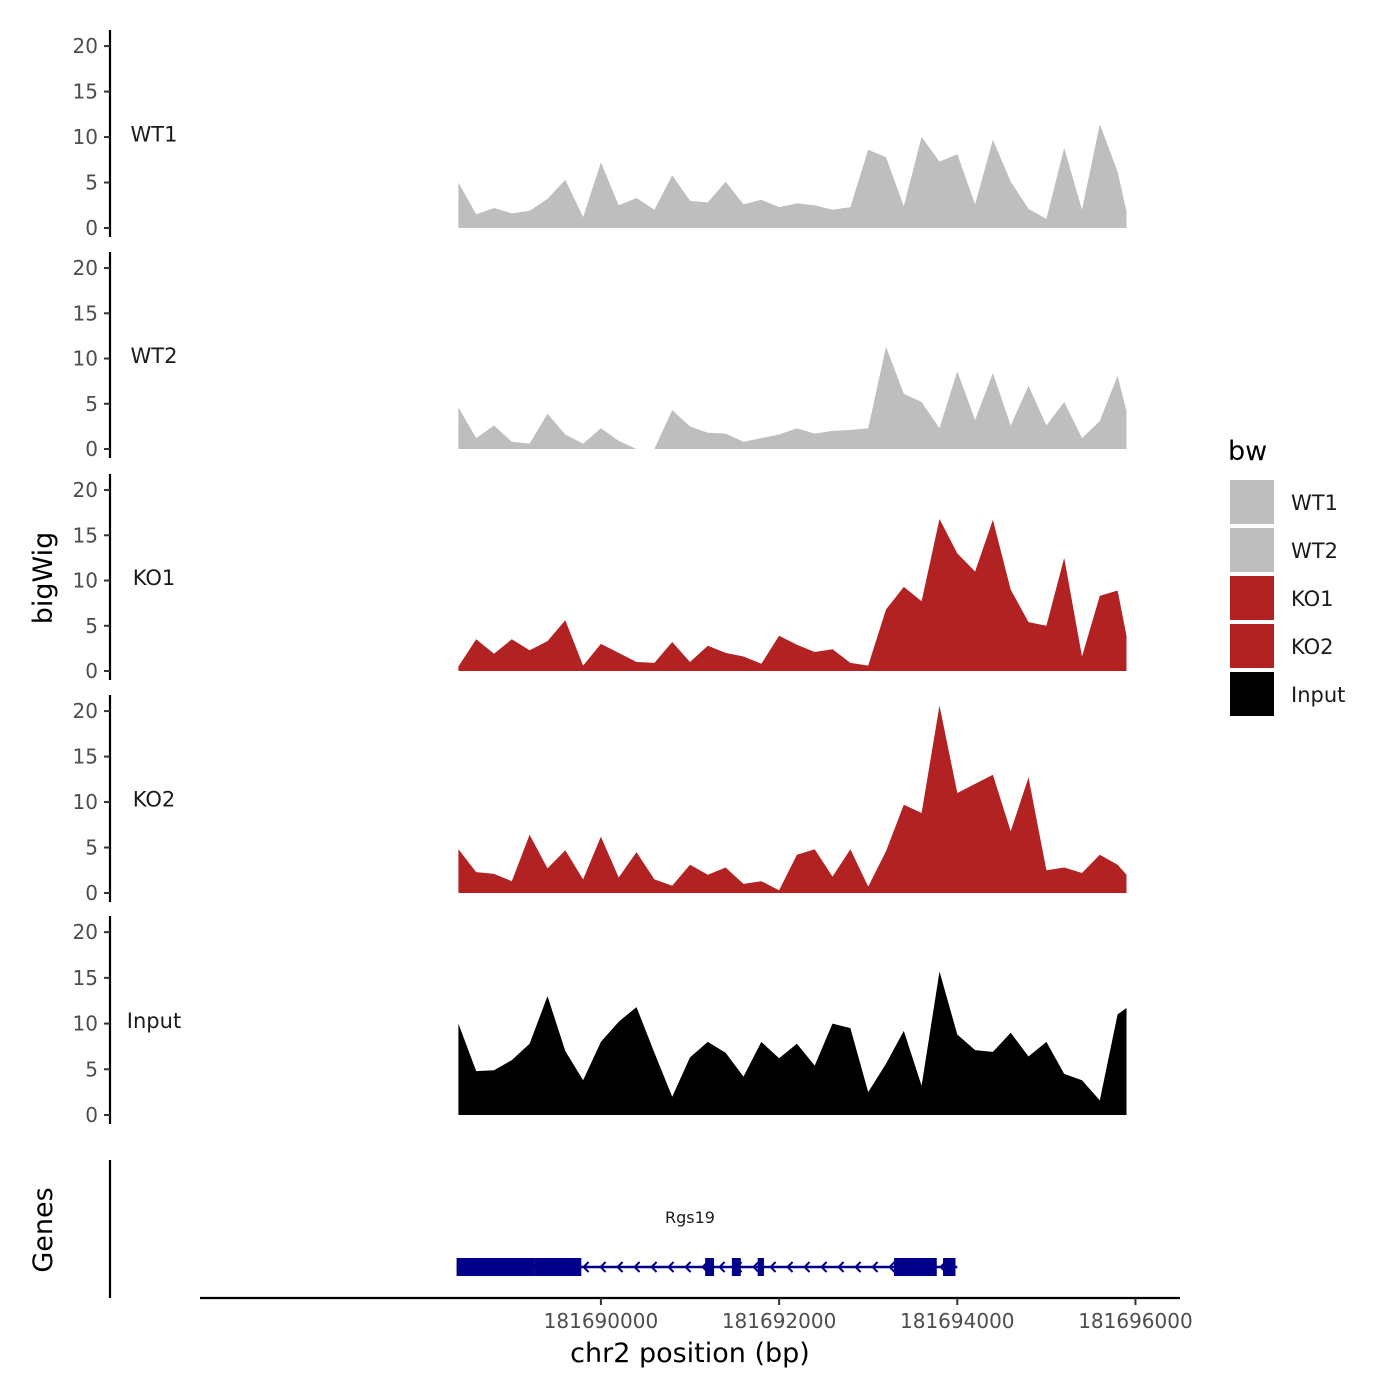 The width and height of the screenshot is (1400, 1400). I want to click on legend-label-wt1: WT1, so click(1314, 503).